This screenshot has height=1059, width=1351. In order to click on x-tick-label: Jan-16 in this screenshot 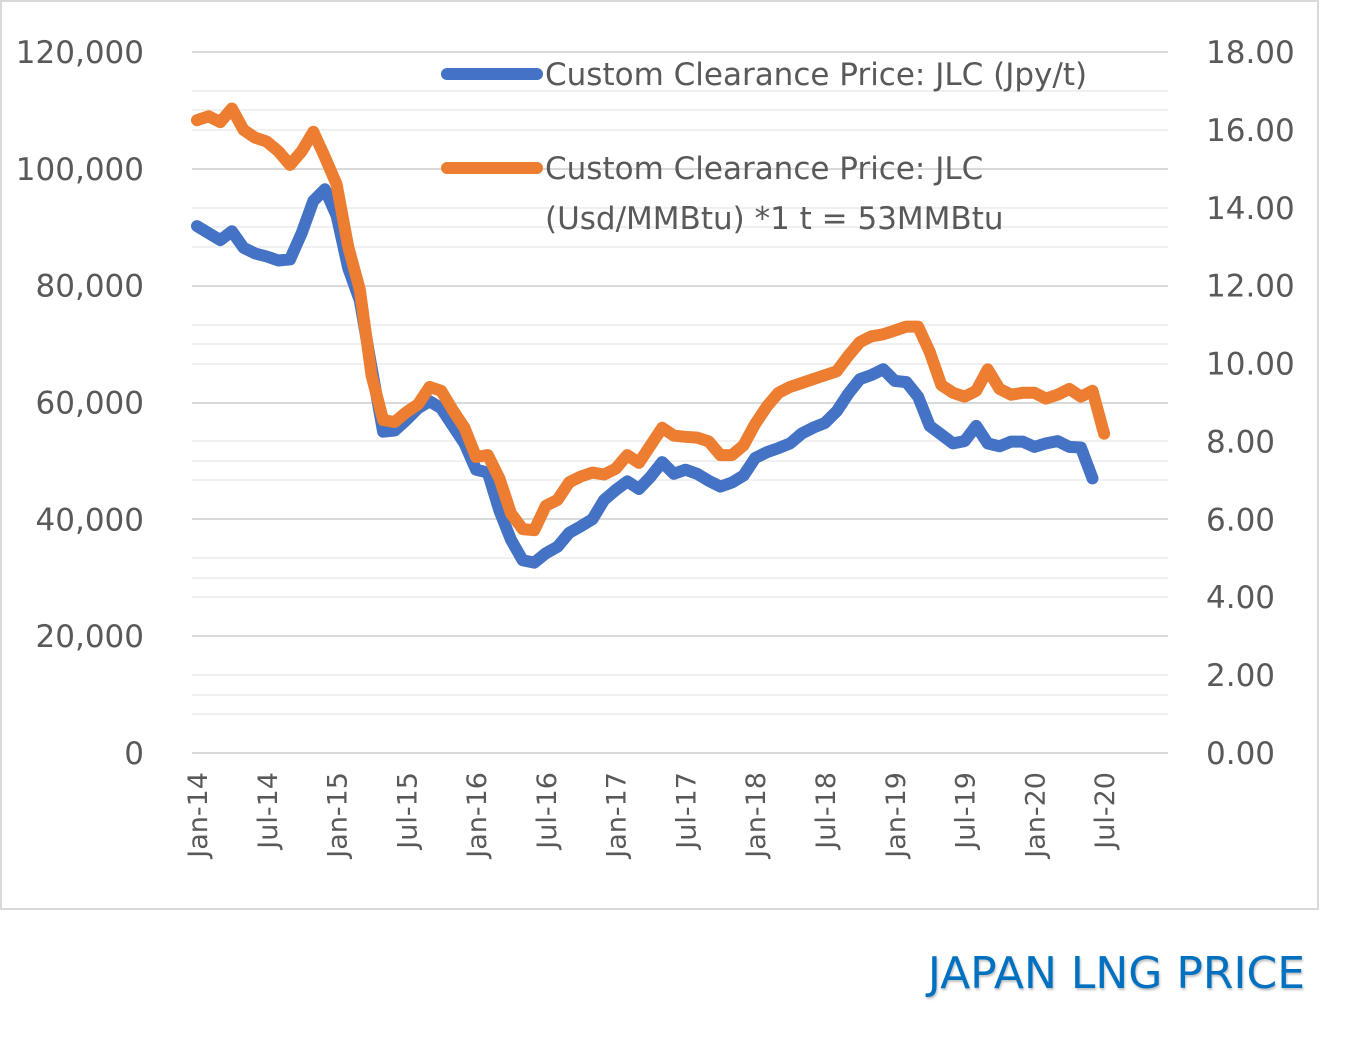, I will do `click(477, 816)`.